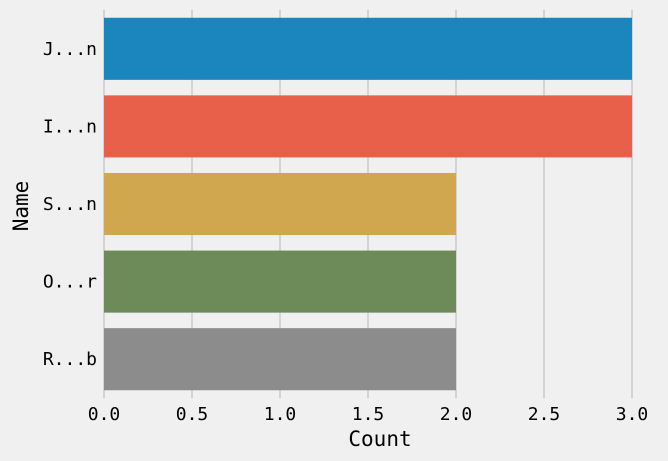  What do you see at coordinates (21, 206) in the screenshot?
I see `y-axis-label: Name` at bounding box center [21, 206].